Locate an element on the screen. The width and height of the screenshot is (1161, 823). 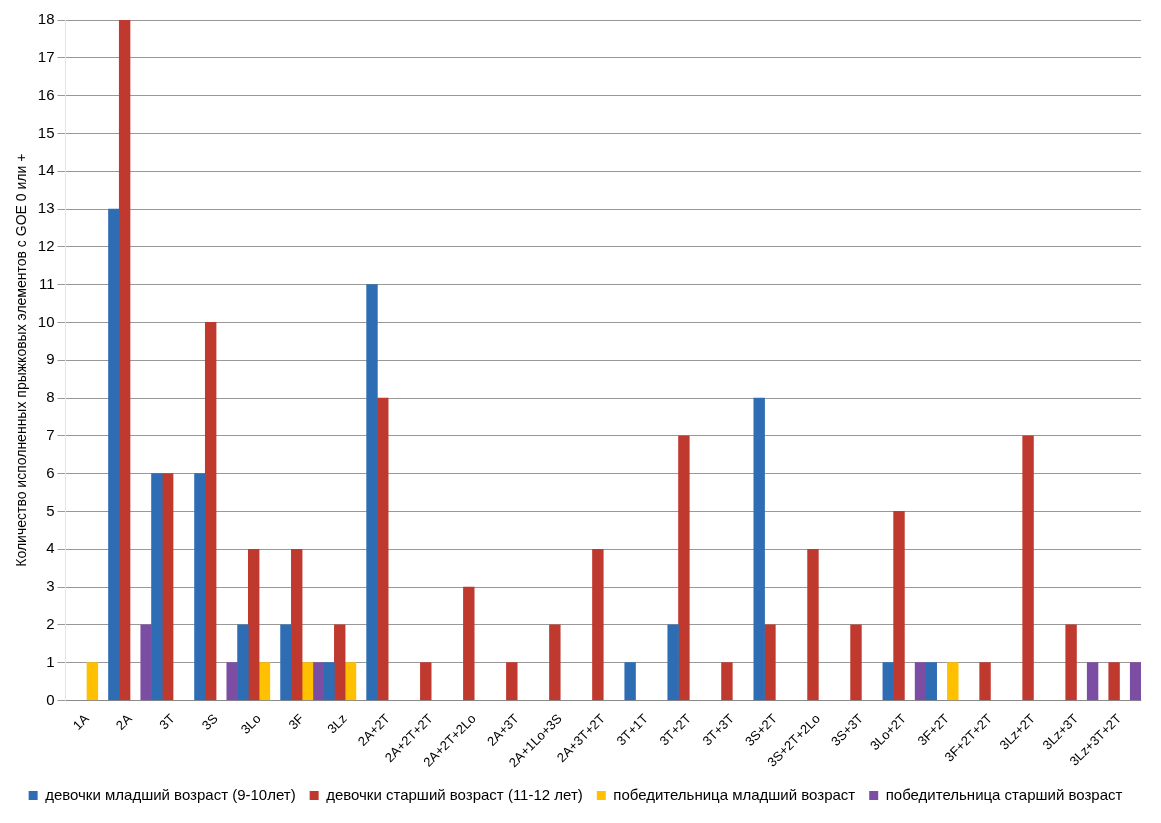
y-tick-label: 7 is located at coordinates (50, 434).